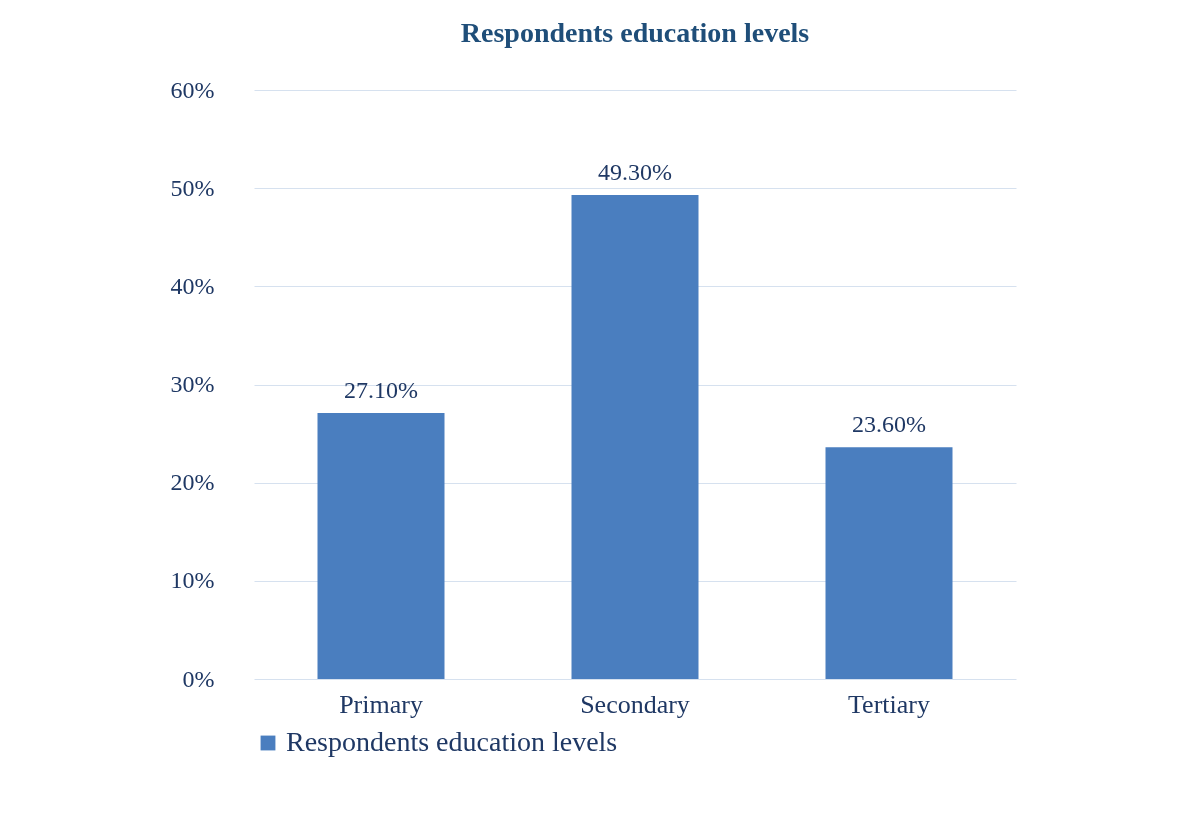  Describe the element at coordinates (192, 89) in the screenshot. I see `y-tick-label: 60%` at that location.